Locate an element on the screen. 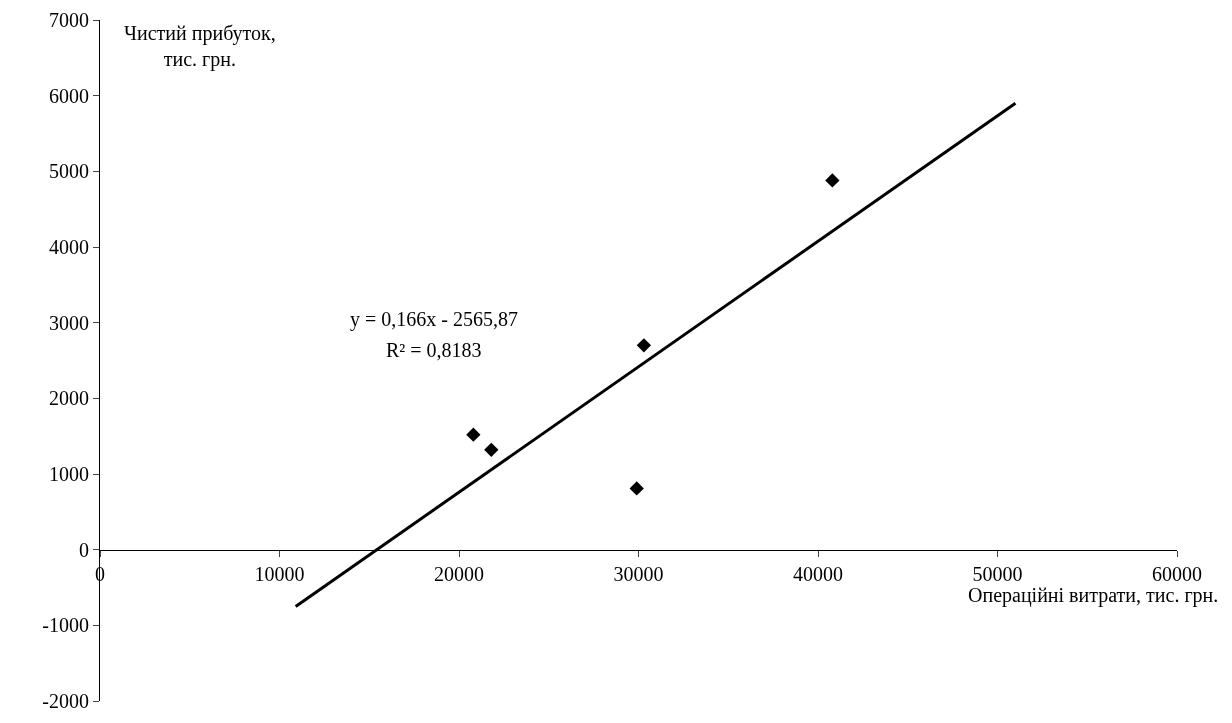 The height and width of the screenshot is (723, 1232). x-tick-label: 50000 is located at coordinates (997, 573).